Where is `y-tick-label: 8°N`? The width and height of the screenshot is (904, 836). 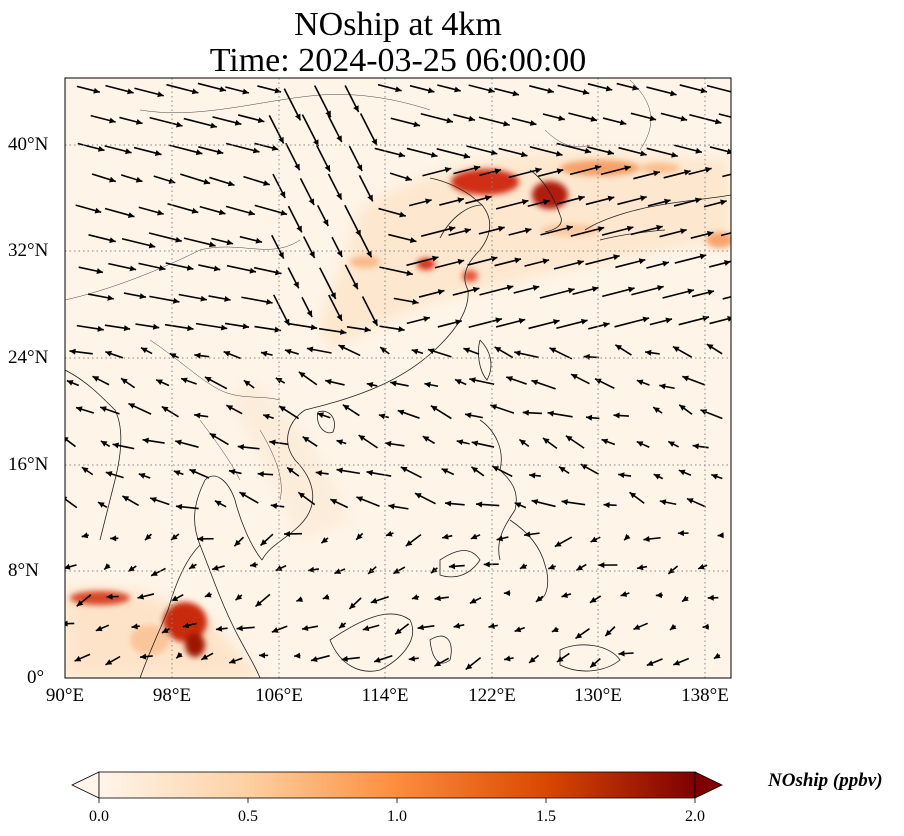 y-tick-label: 8°N is located at coordinates (23, 570).